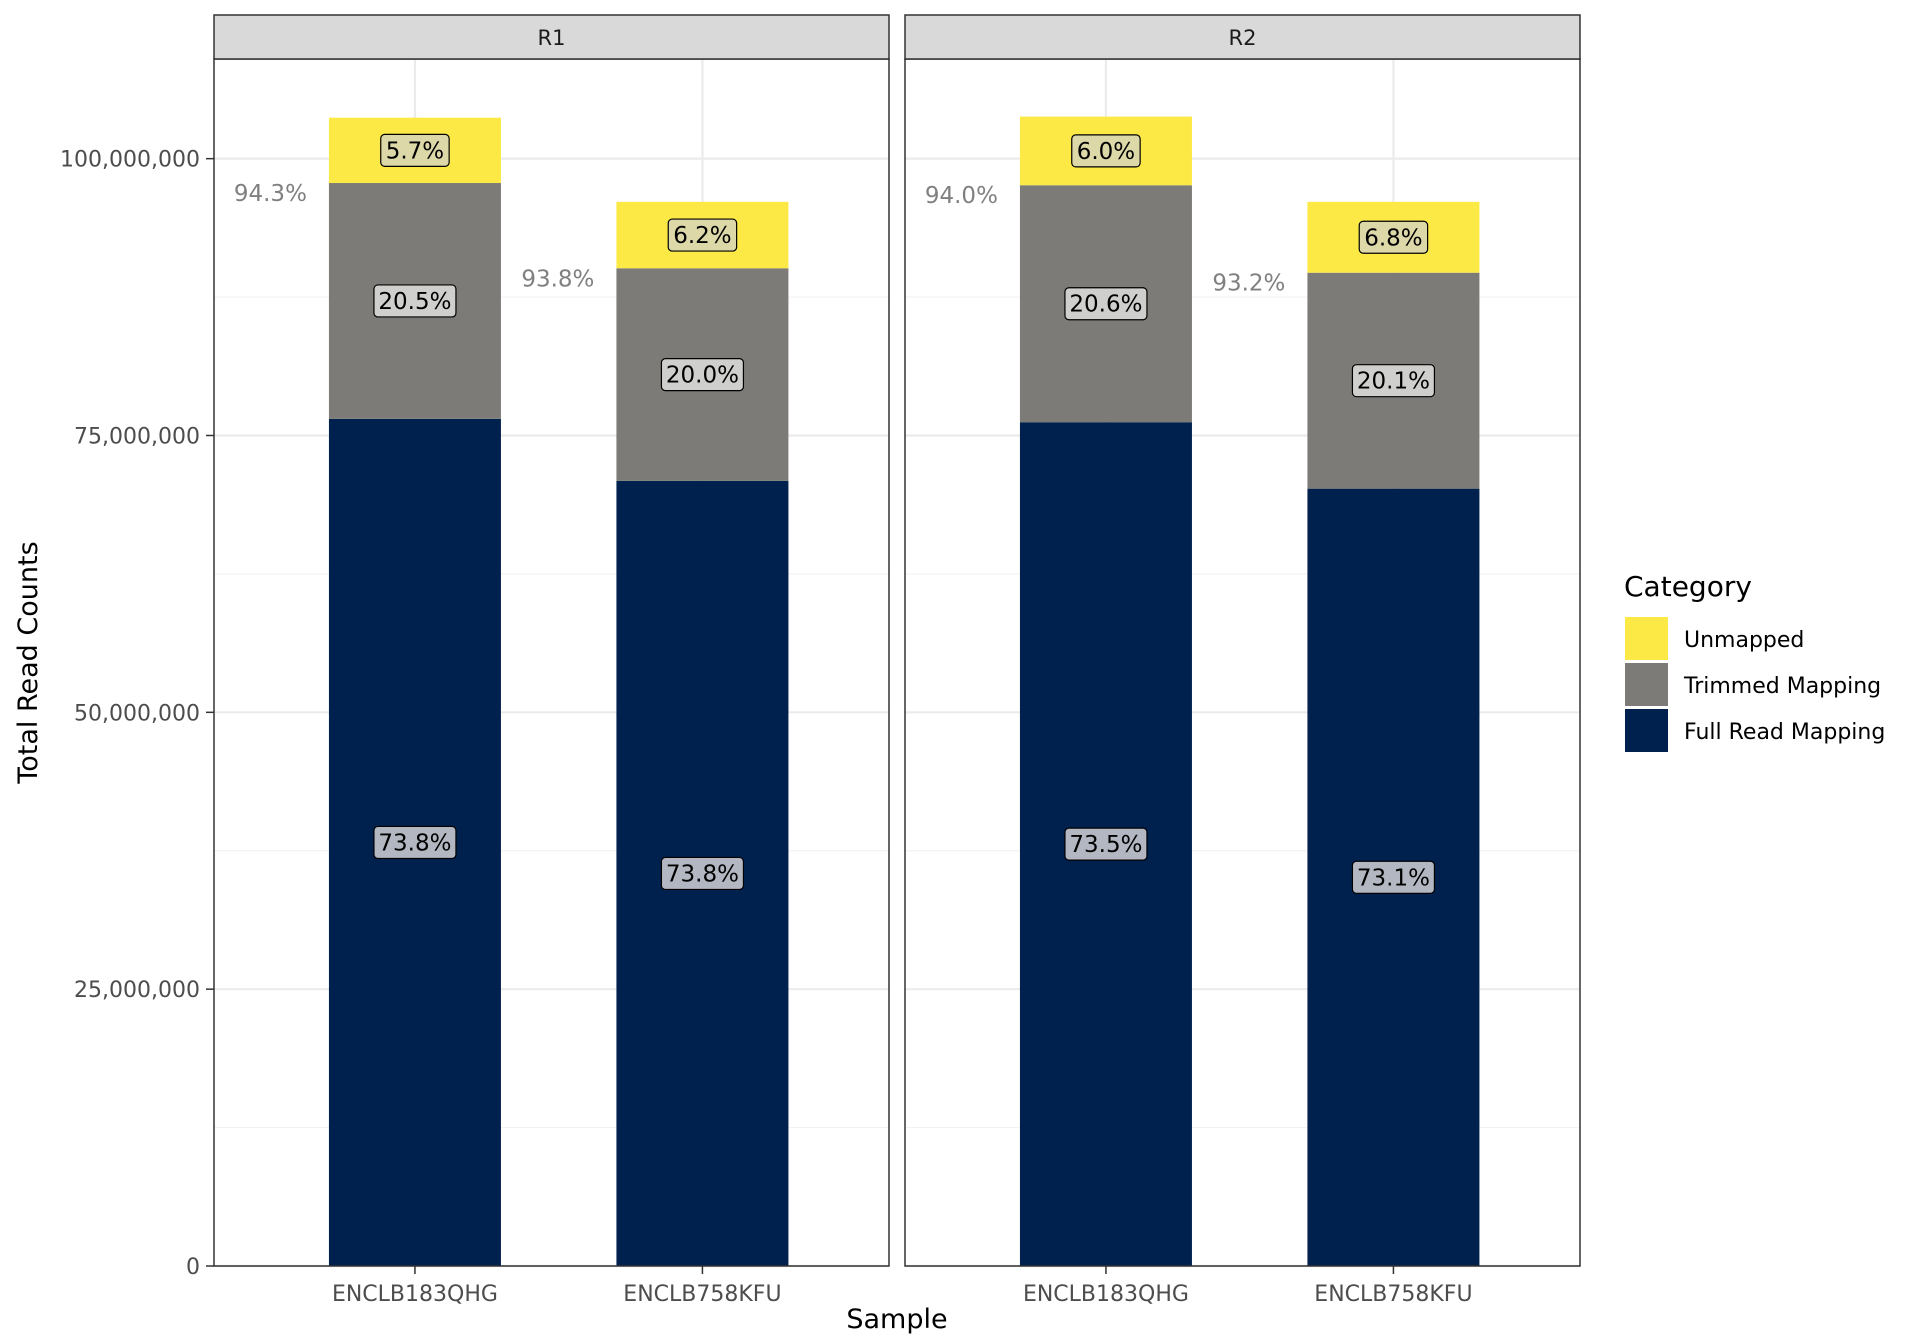 The image size is (1920, 1344). Describe the element at coordinates (961, 196) in the screenshot. I see `mapped-total-label: 94.0%` at that location.